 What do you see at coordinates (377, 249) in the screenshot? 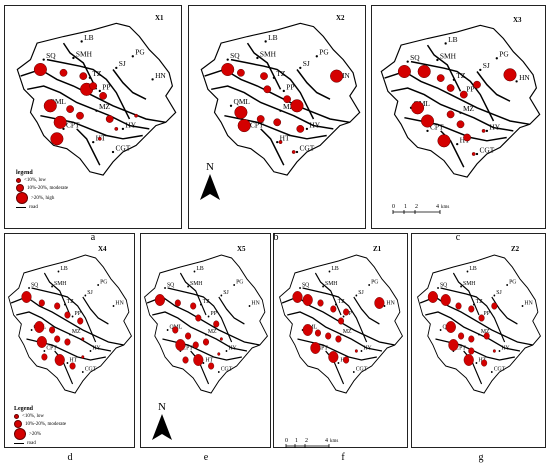
I see `panel-title: Z1` at bounding box center [377, 249].